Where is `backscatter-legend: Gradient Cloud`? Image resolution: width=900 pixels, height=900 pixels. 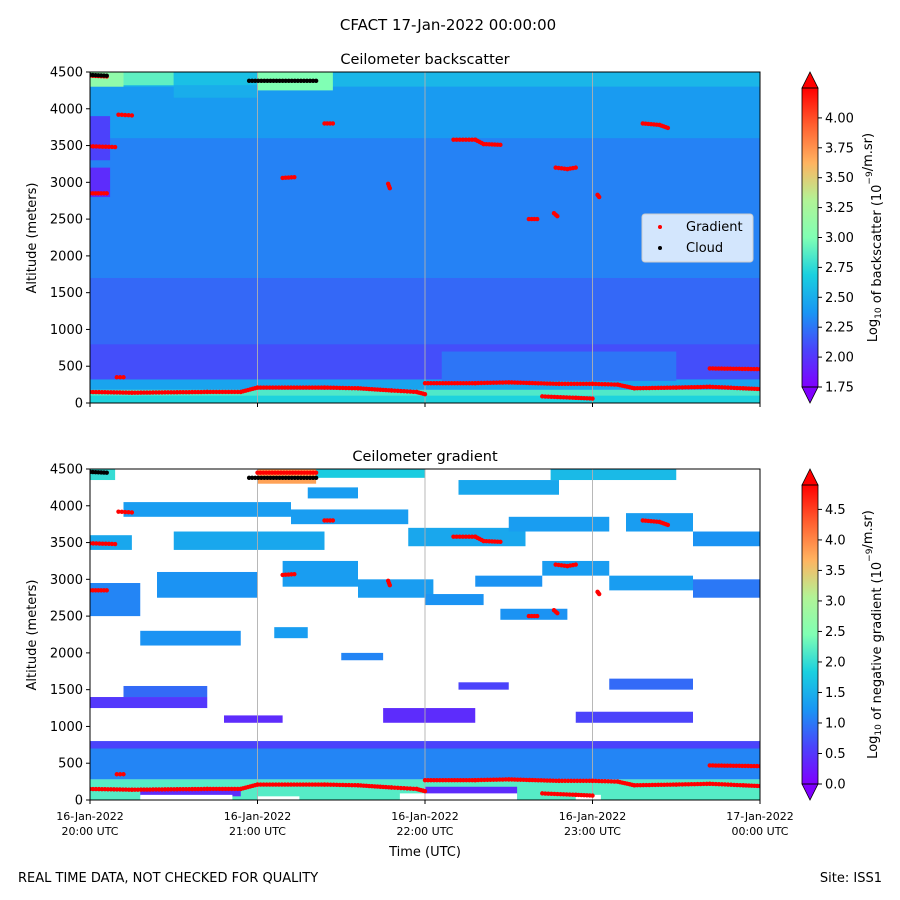
backscatter-legend: Gradient Cloud is located at coordinates (697, 238).